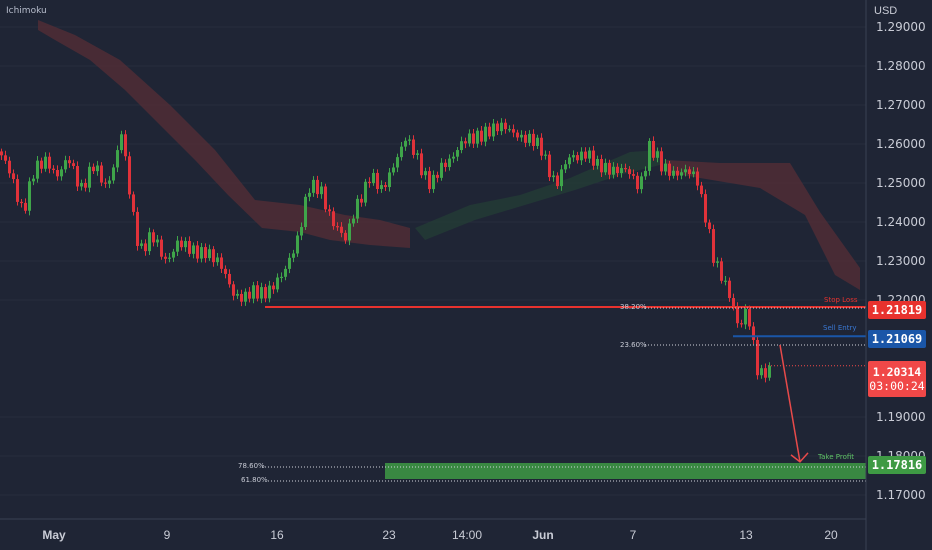  What do you see at coordinates (901, 183) in the screenshot?
I see `y-tick-label: 1.25000` at bounding box center [901, 183].